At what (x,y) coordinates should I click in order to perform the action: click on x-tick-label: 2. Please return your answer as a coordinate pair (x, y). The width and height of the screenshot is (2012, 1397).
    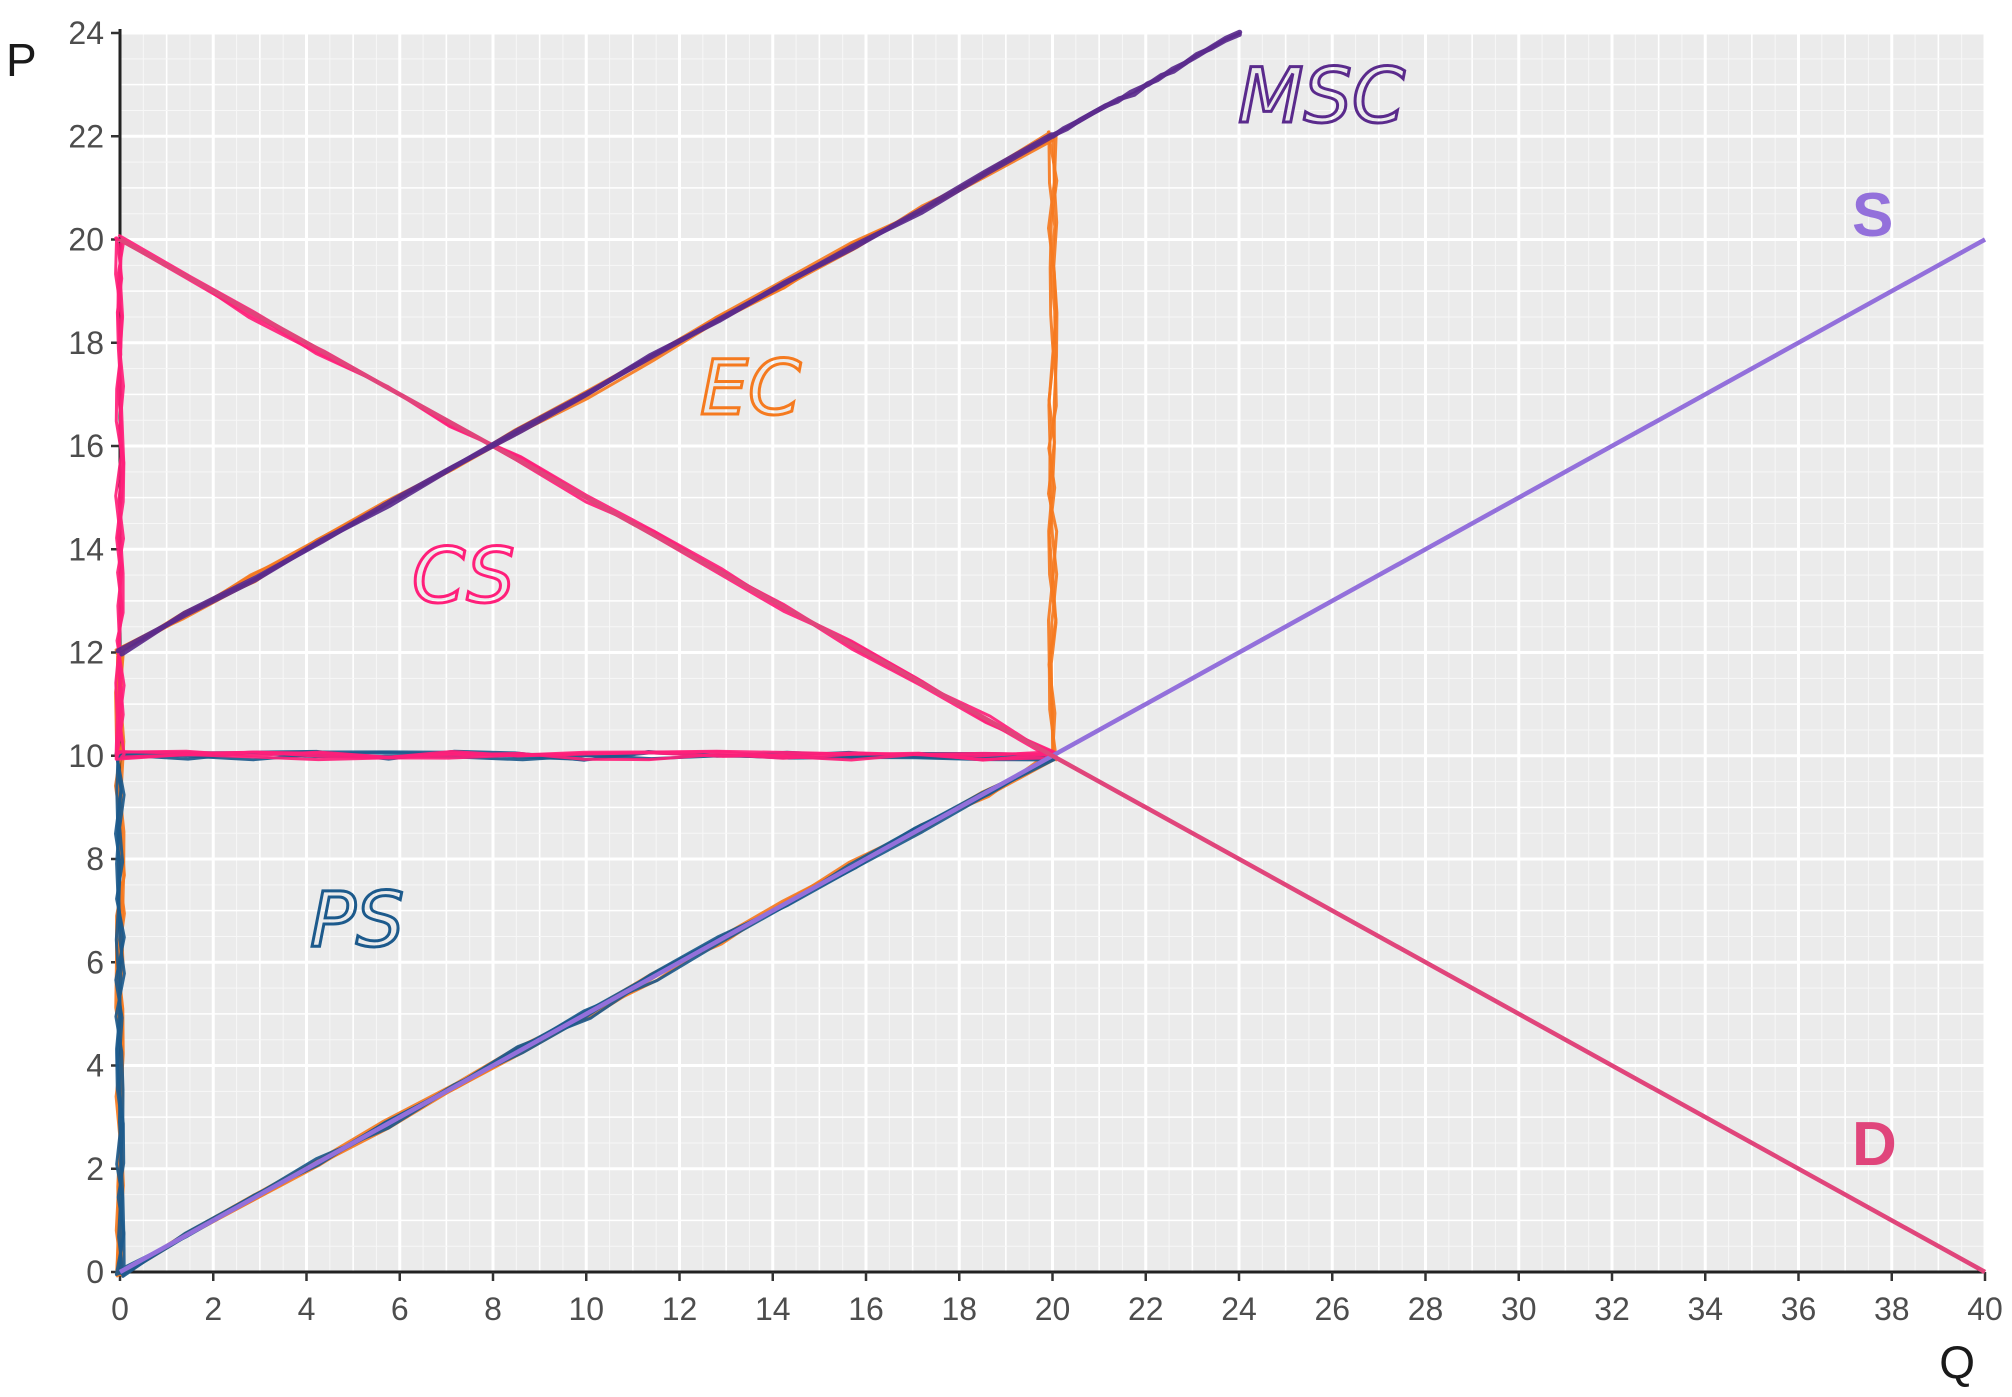
    Looking at the image, I should click on (213, 1309).